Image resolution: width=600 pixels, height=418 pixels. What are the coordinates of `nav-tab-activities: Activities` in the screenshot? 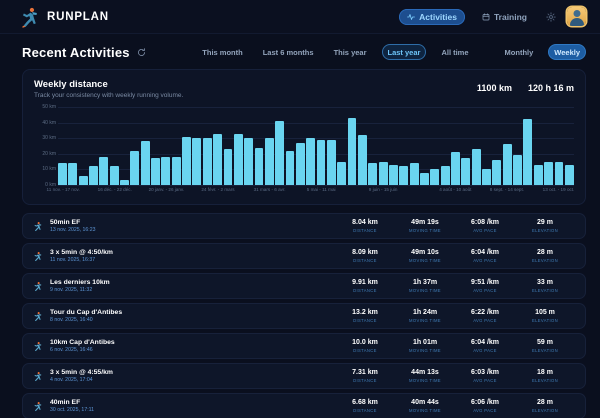 It's located at (432, 16).